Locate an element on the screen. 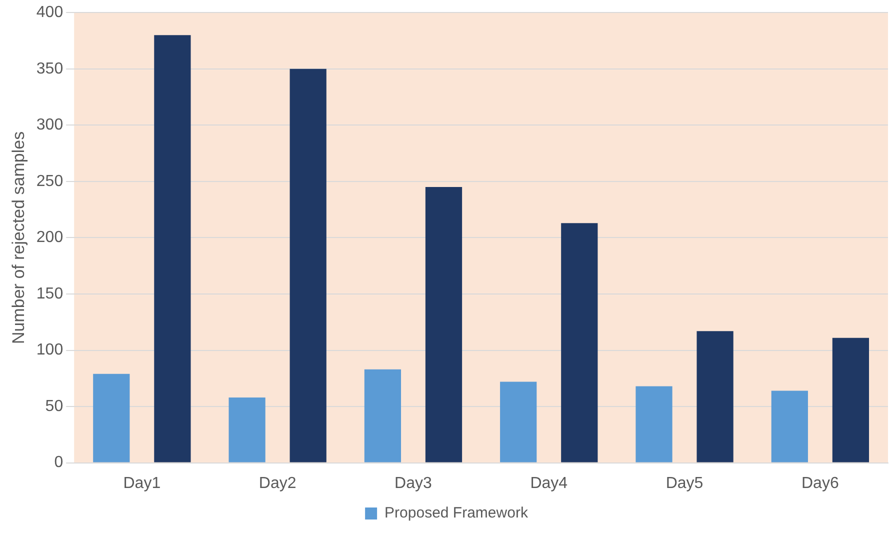  y-tick-label: 300 is located at coordinates (50, 125).